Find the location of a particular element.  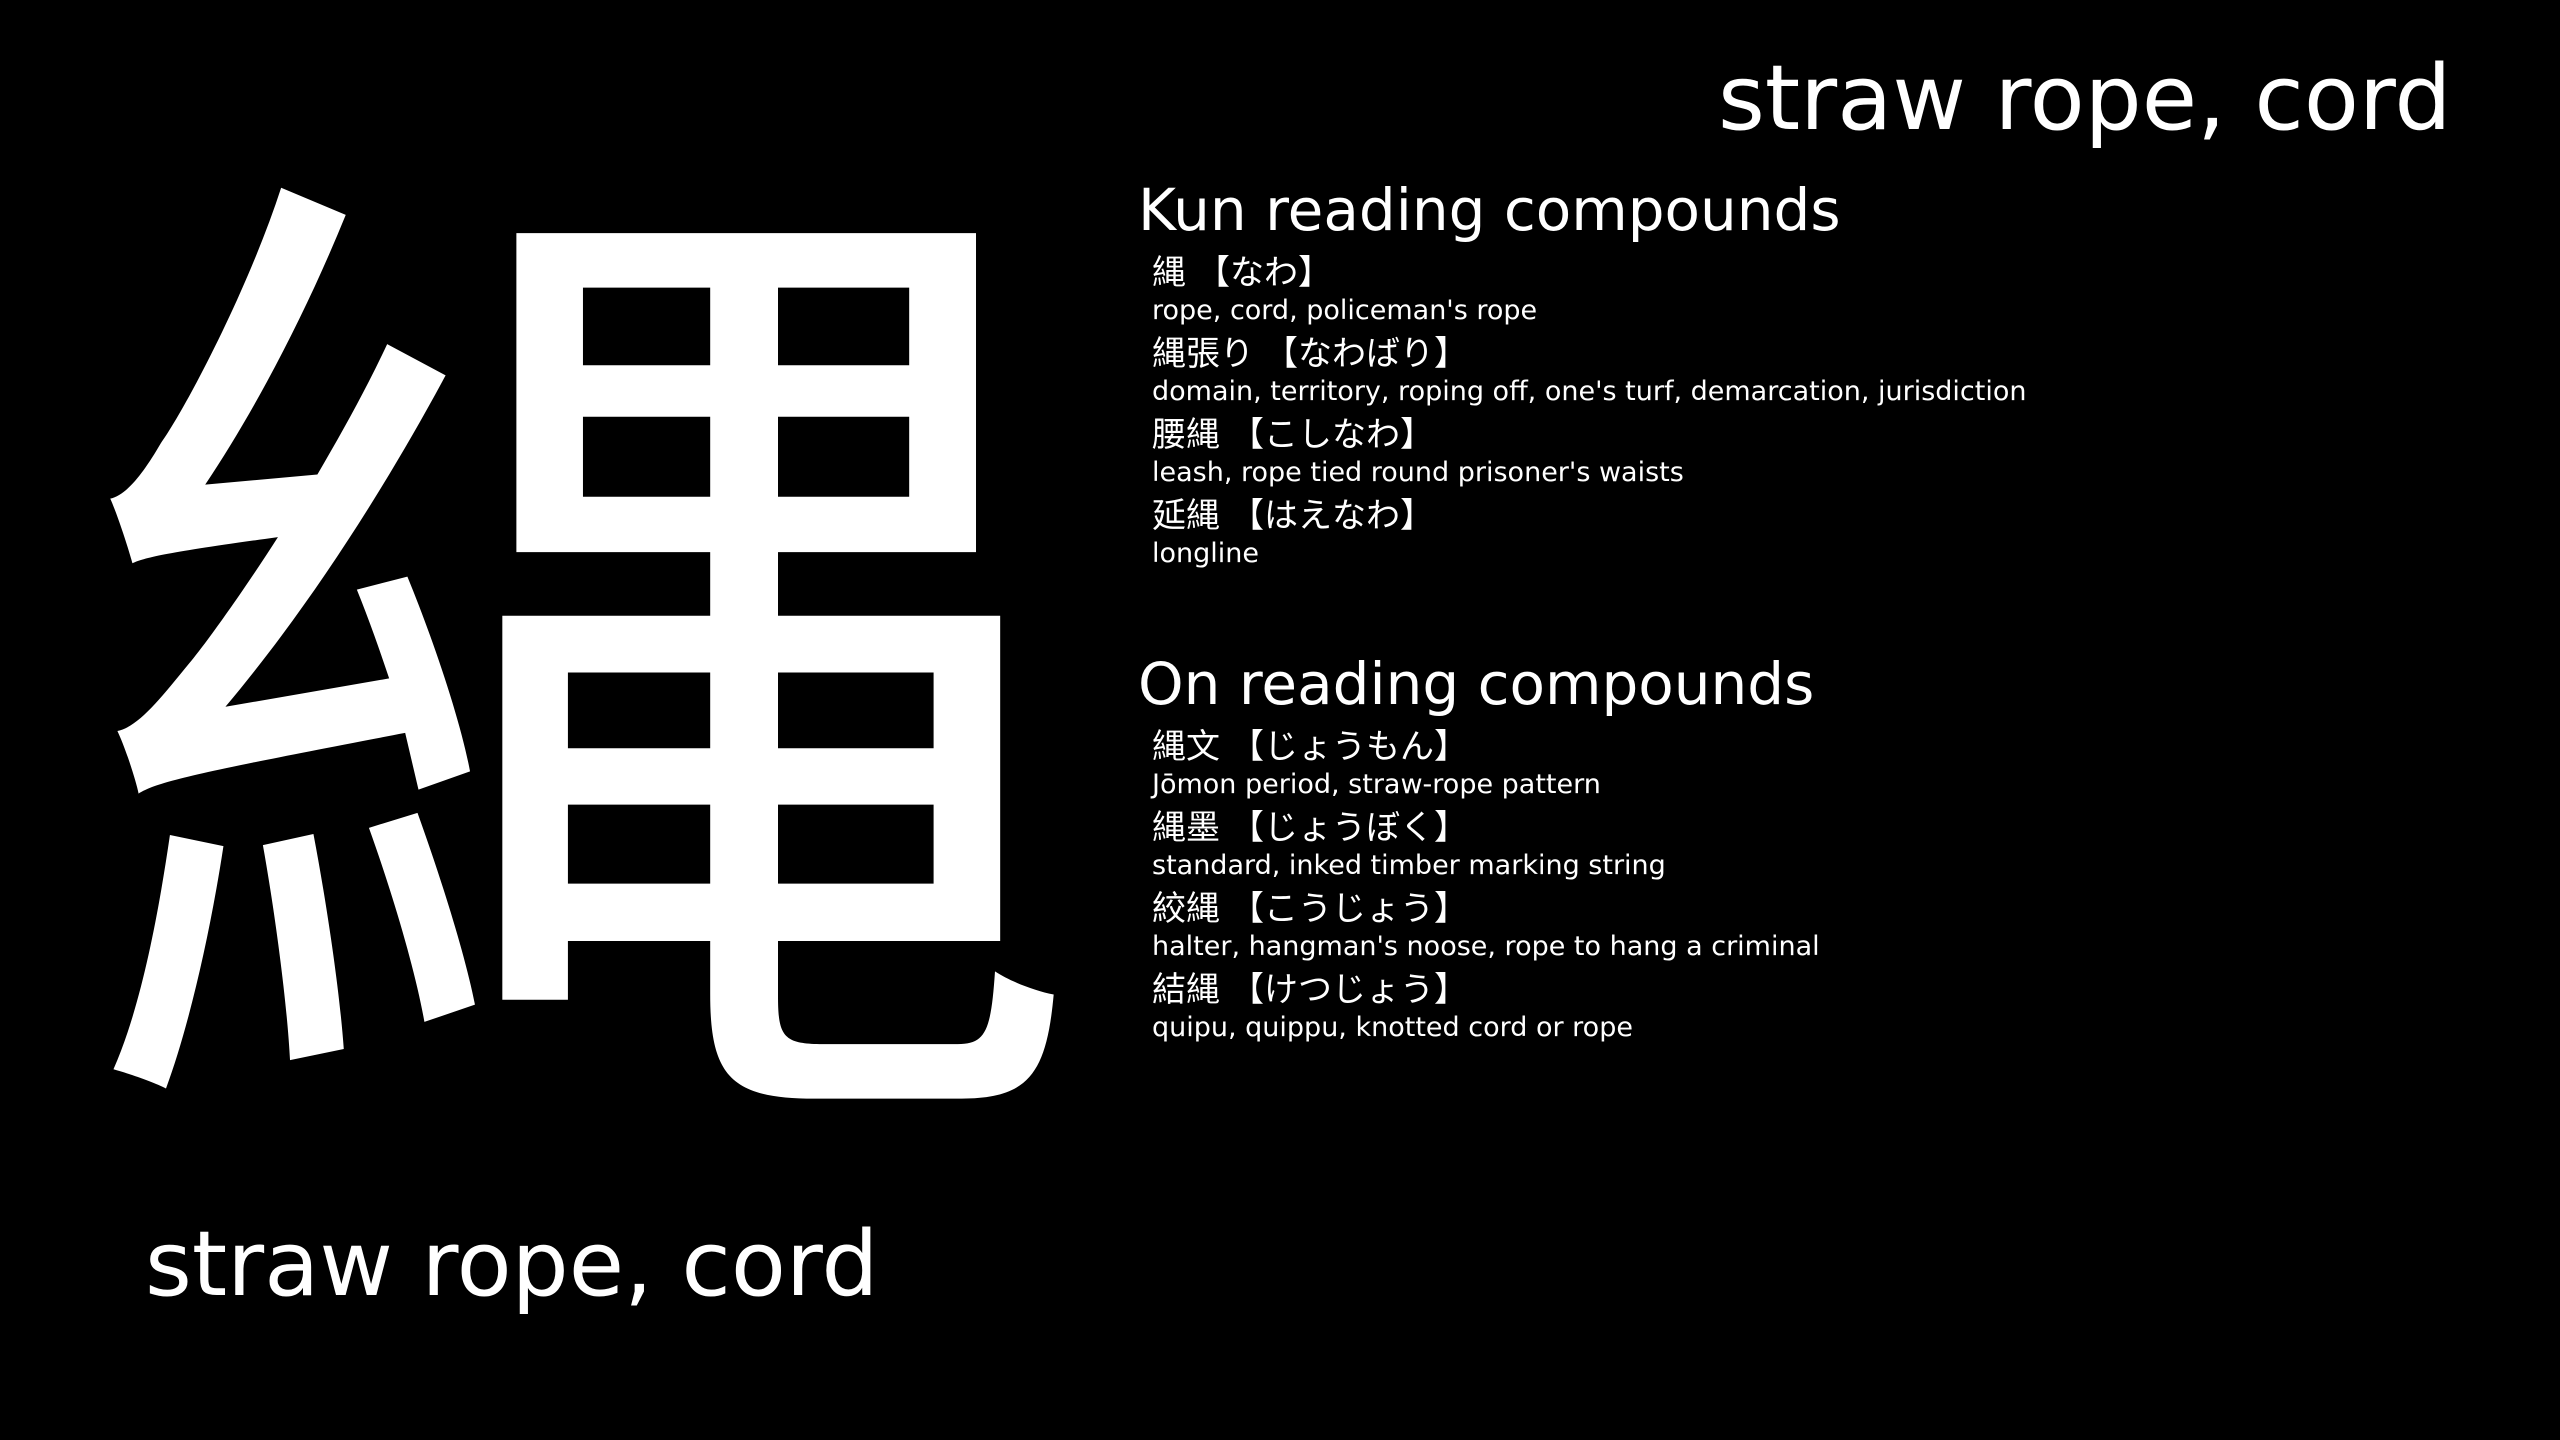

compound-reading: 【けつじょう】 is located at coordinates (1349, 990).